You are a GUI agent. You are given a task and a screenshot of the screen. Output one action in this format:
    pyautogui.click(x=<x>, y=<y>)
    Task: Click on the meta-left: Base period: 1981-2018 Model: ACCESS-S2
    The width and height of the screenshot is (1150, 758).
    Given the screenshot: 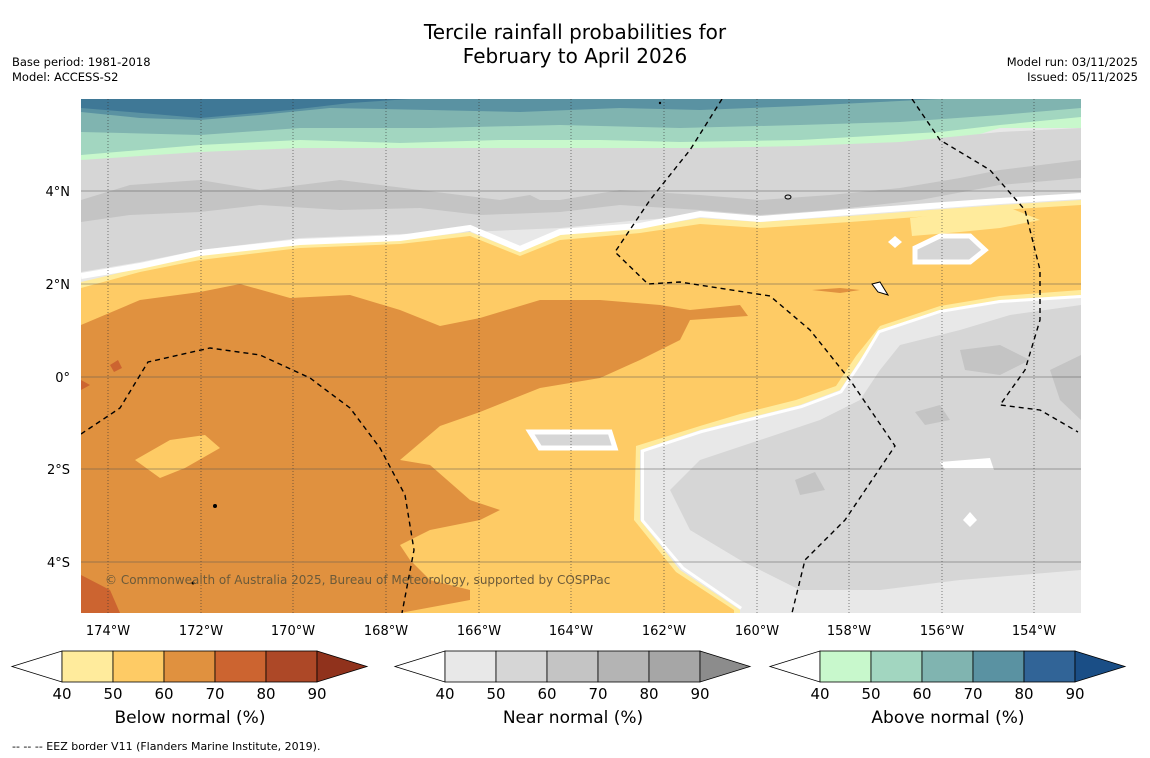 What is the action you would take?
    pyautogui.click(x=81, y=70)
    